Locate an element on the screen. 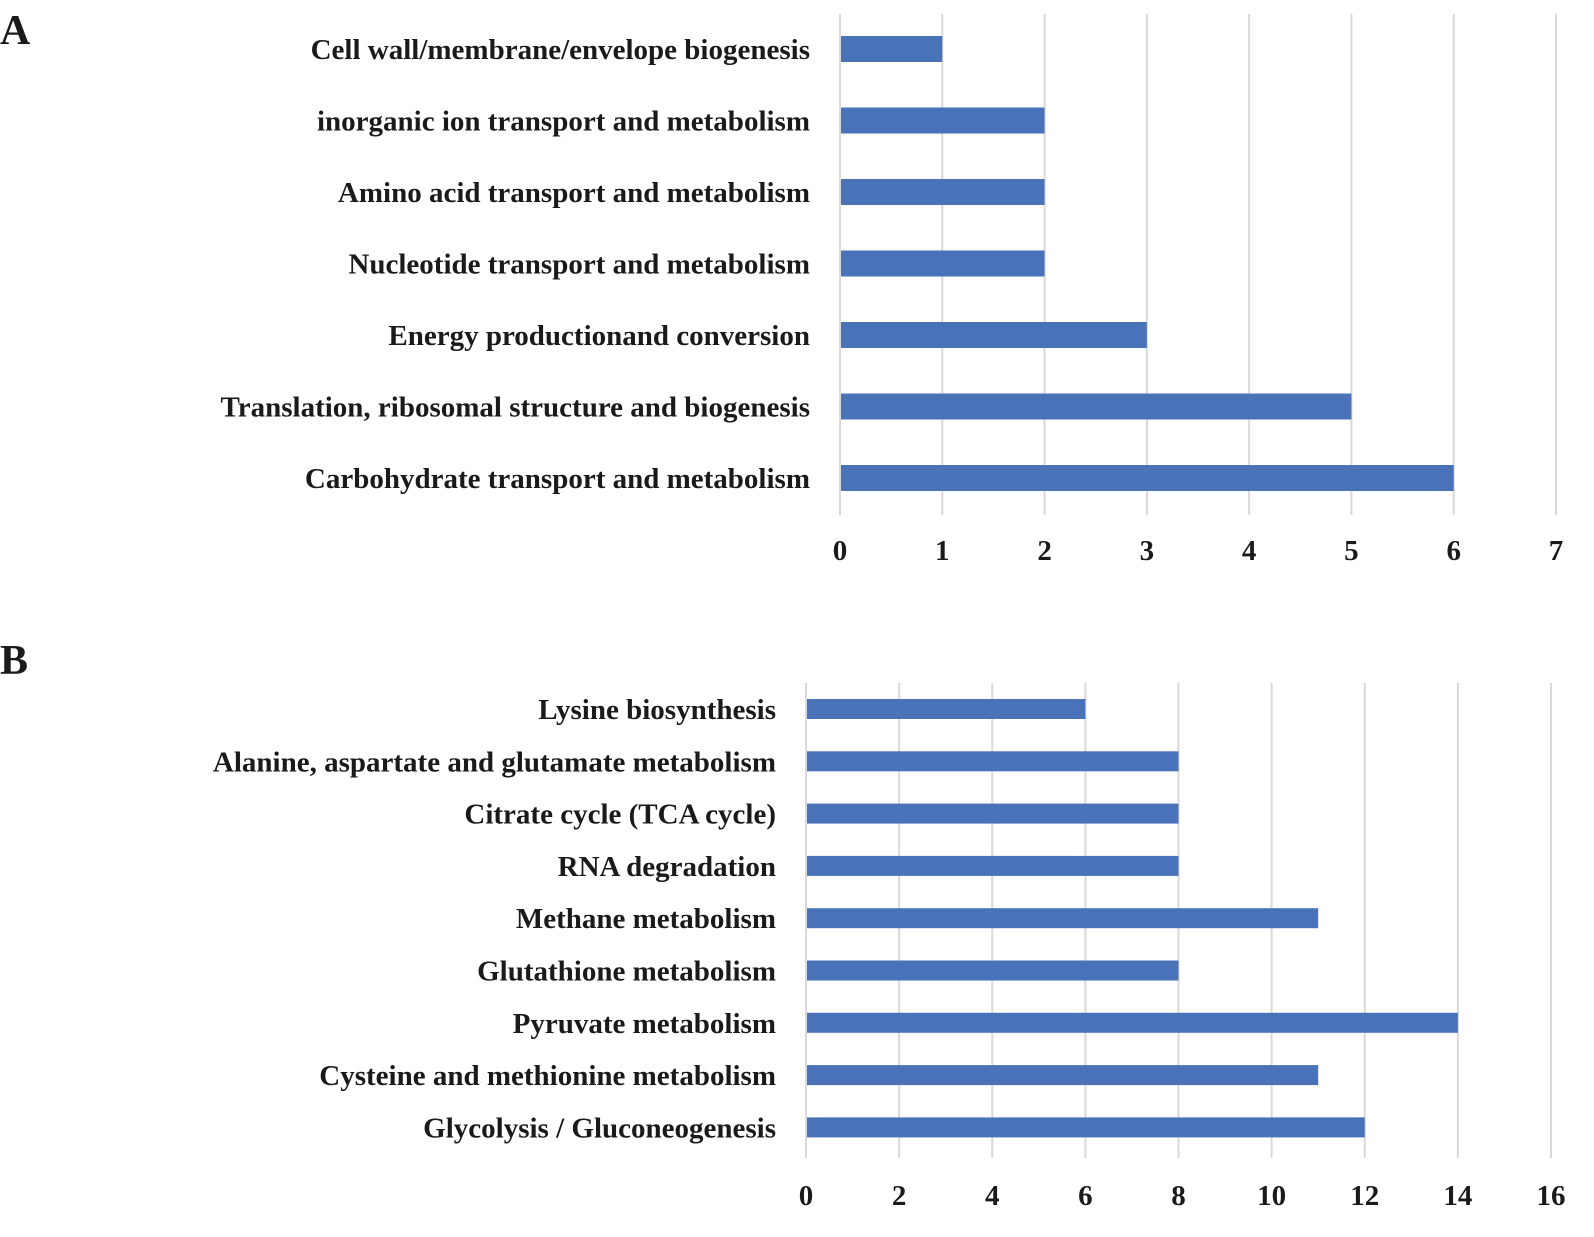  x-tick-label-6: 12 is located at coordinates (1364, 1196).